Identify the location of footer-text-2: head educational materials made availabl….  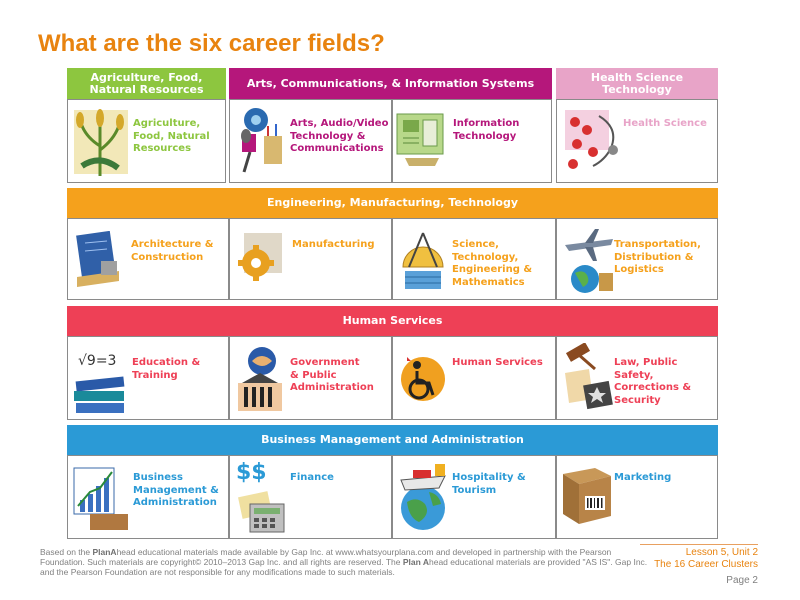
(326, 557).